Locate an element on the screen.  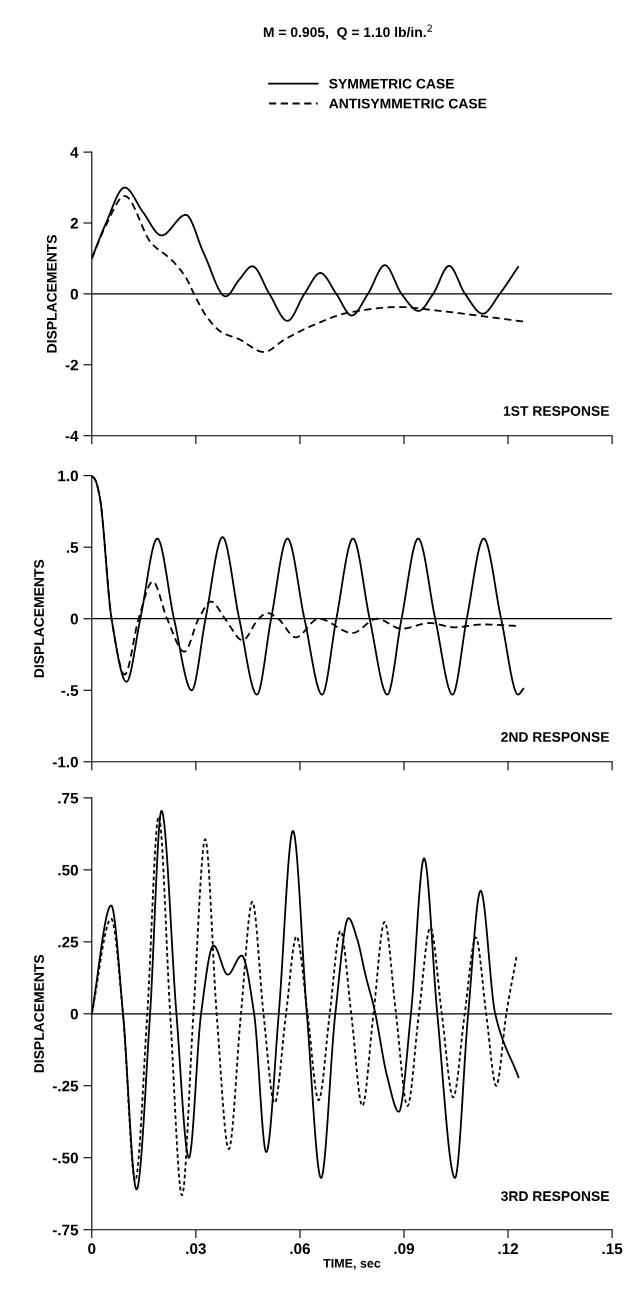
legend-label: SYMMETRIC CASE is located at coordinates (391, 83).